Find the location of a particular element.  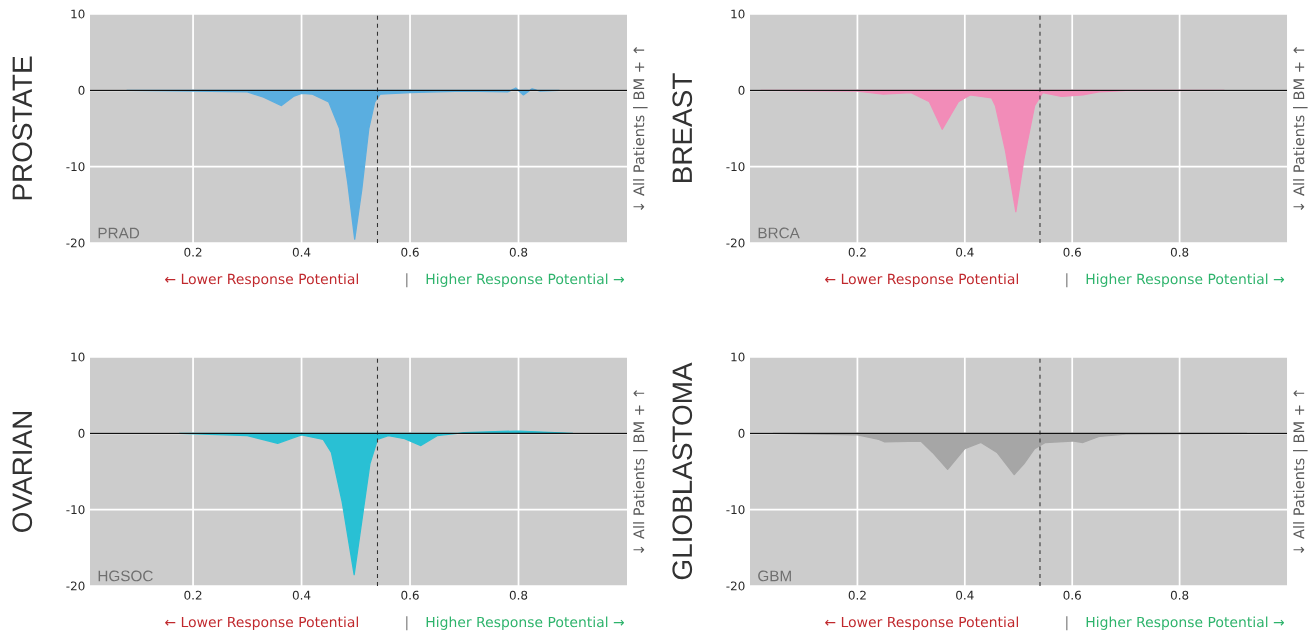

y-axis-title: PROSTATE is located at coordinates (22, 128).